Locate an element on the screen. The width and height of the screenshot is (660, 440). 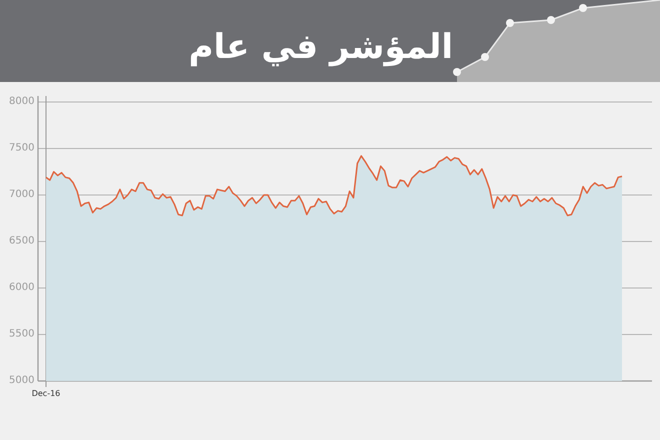
y-tick-label: 5500 is located at coordinates (21, 334).